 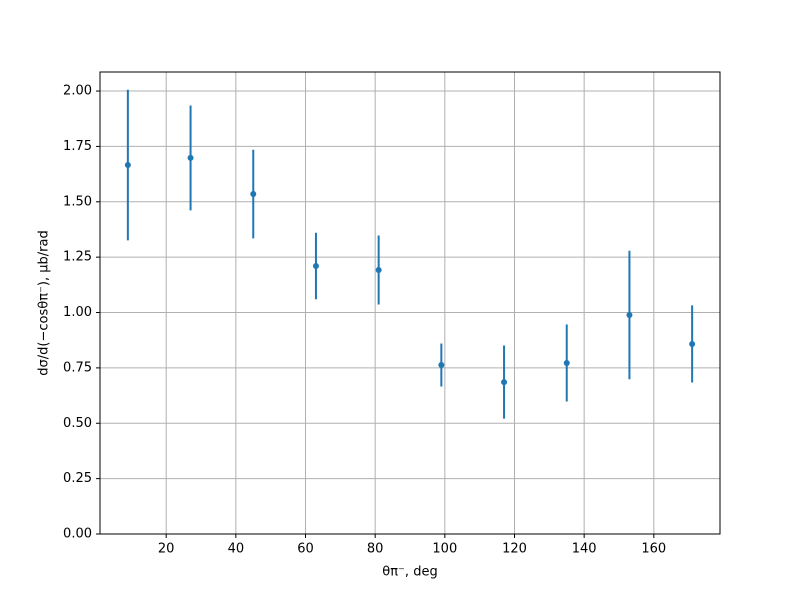 What do you see at coordinates (409, 572) in the screenshot?
I see `x-axis-label: θπ⁻, deg` at bounding box center [409, 572].